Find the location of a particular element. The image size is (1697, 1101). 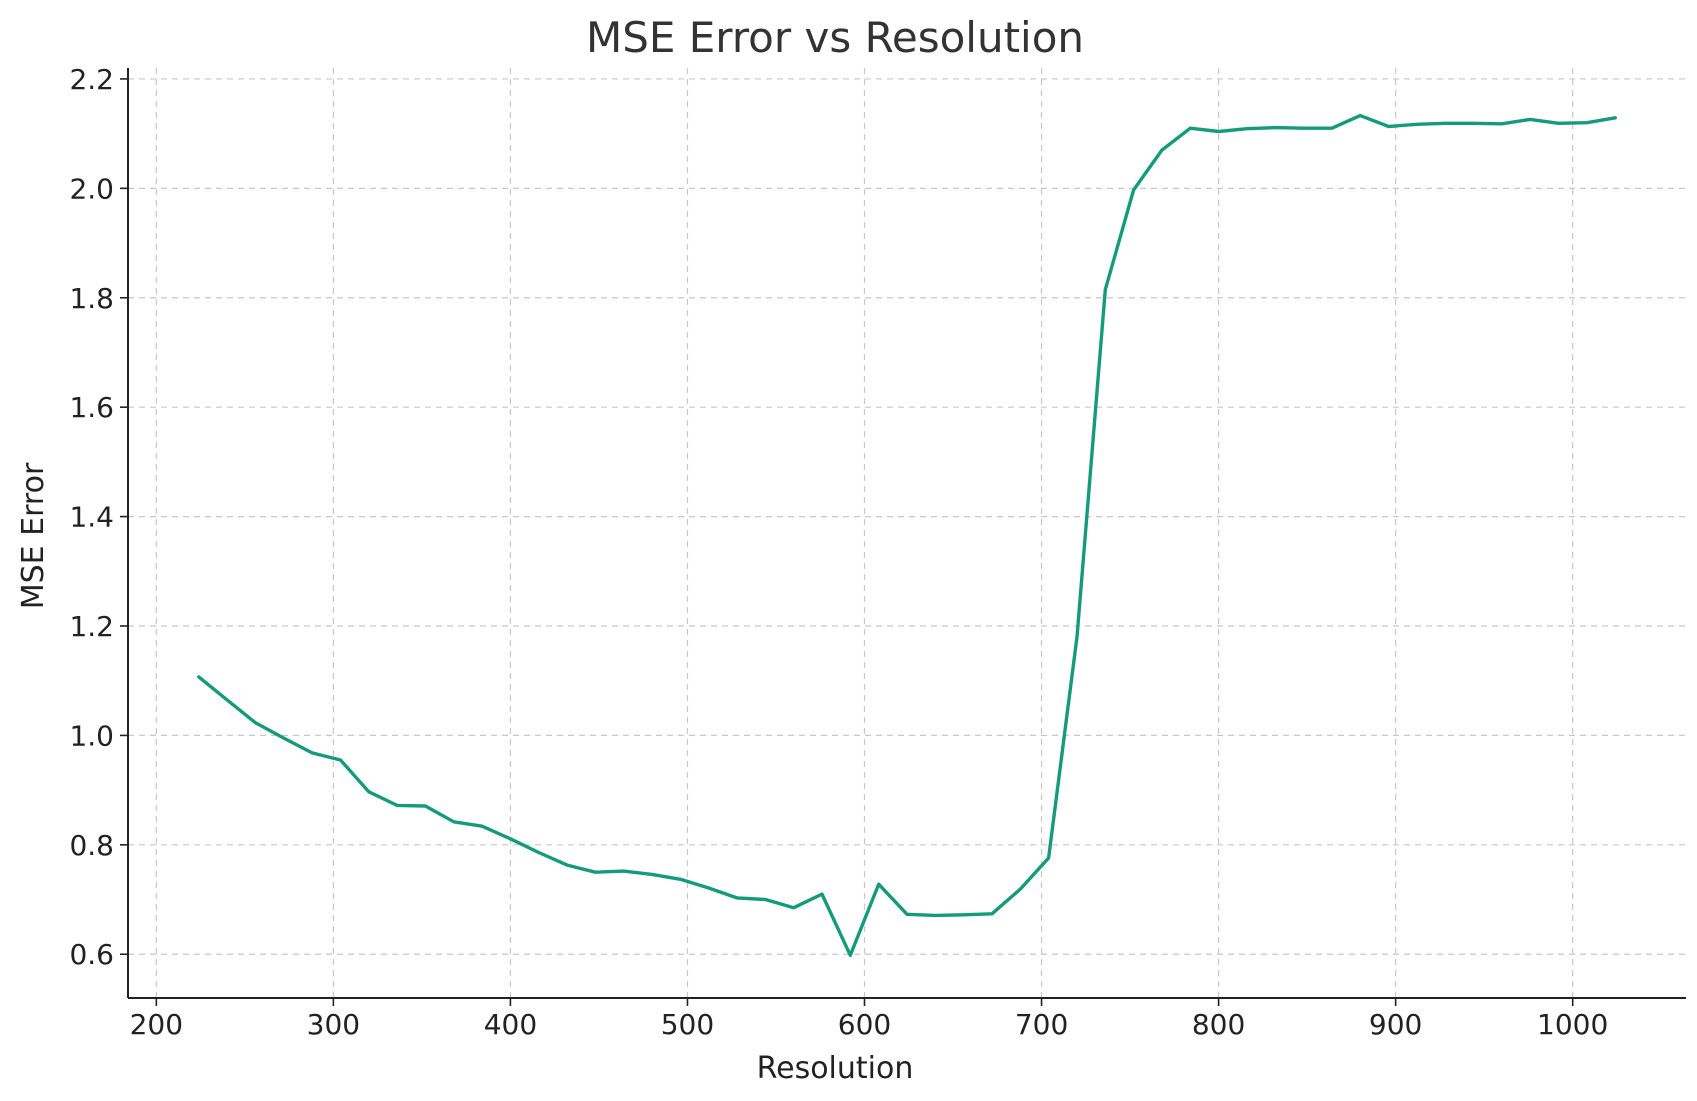

x-ticks: 200 300 400 500 600 700 800 900 1000 is located at coordinates (869, 1019).